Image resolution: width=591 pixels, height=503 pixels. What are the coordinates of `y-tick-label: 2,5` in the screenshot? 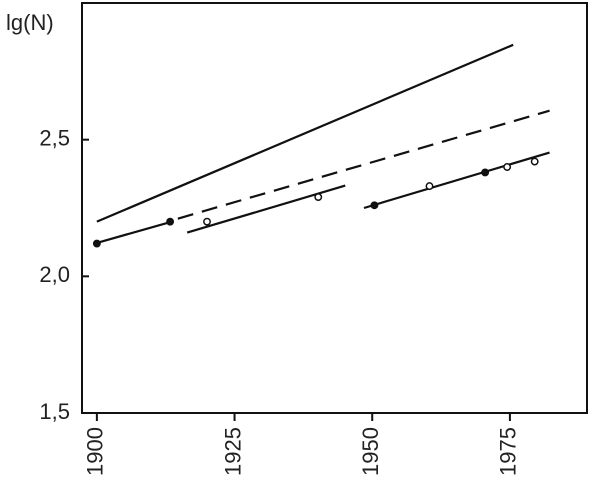 It's located at (54, 137).